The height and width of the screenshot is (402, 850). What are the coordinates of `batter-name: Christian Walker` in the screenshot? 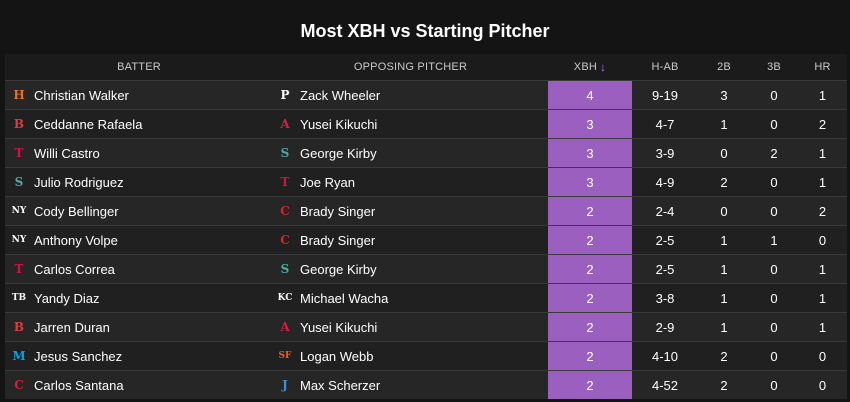 It's located at (81, 95).